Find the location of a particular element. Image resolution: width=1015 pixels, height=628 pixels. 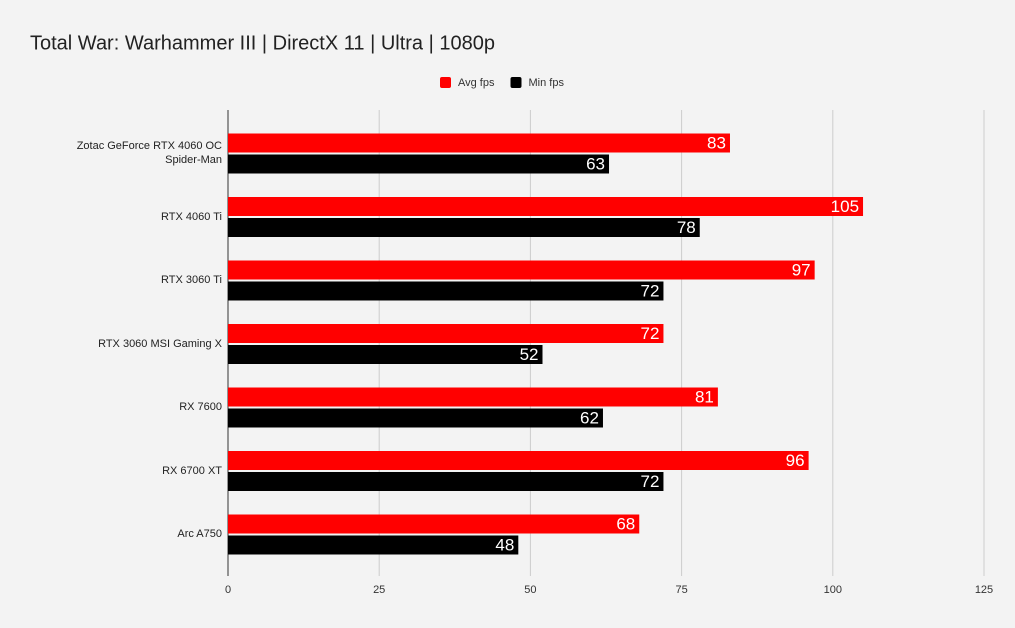

value-label: 68 is located at coordinates (625, 523).